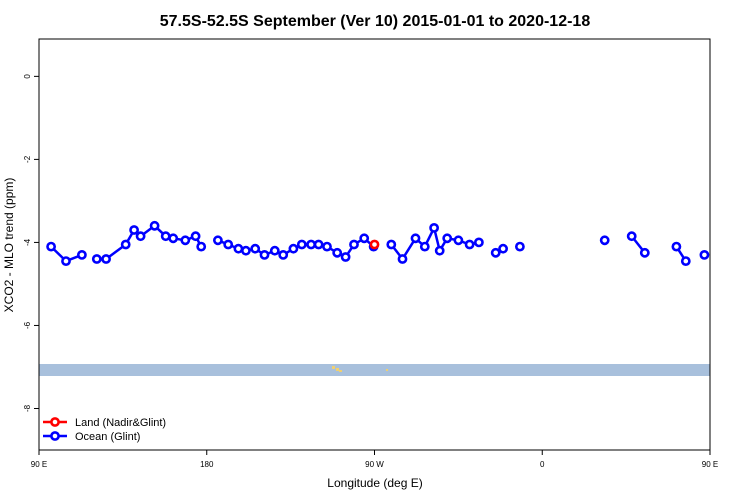  Describe the element at coordinates (9, 245) in the screenshot. I see `y-axis-label: XCO2 - MLO trend (ppm)` at that location.